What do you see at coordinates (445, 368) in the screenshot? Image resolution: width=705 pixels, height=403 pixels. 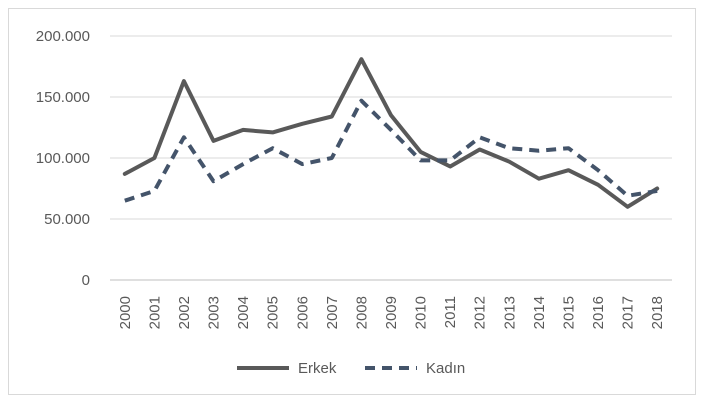 I see `legend-label: Kadın` at bounding box center [445, 368].